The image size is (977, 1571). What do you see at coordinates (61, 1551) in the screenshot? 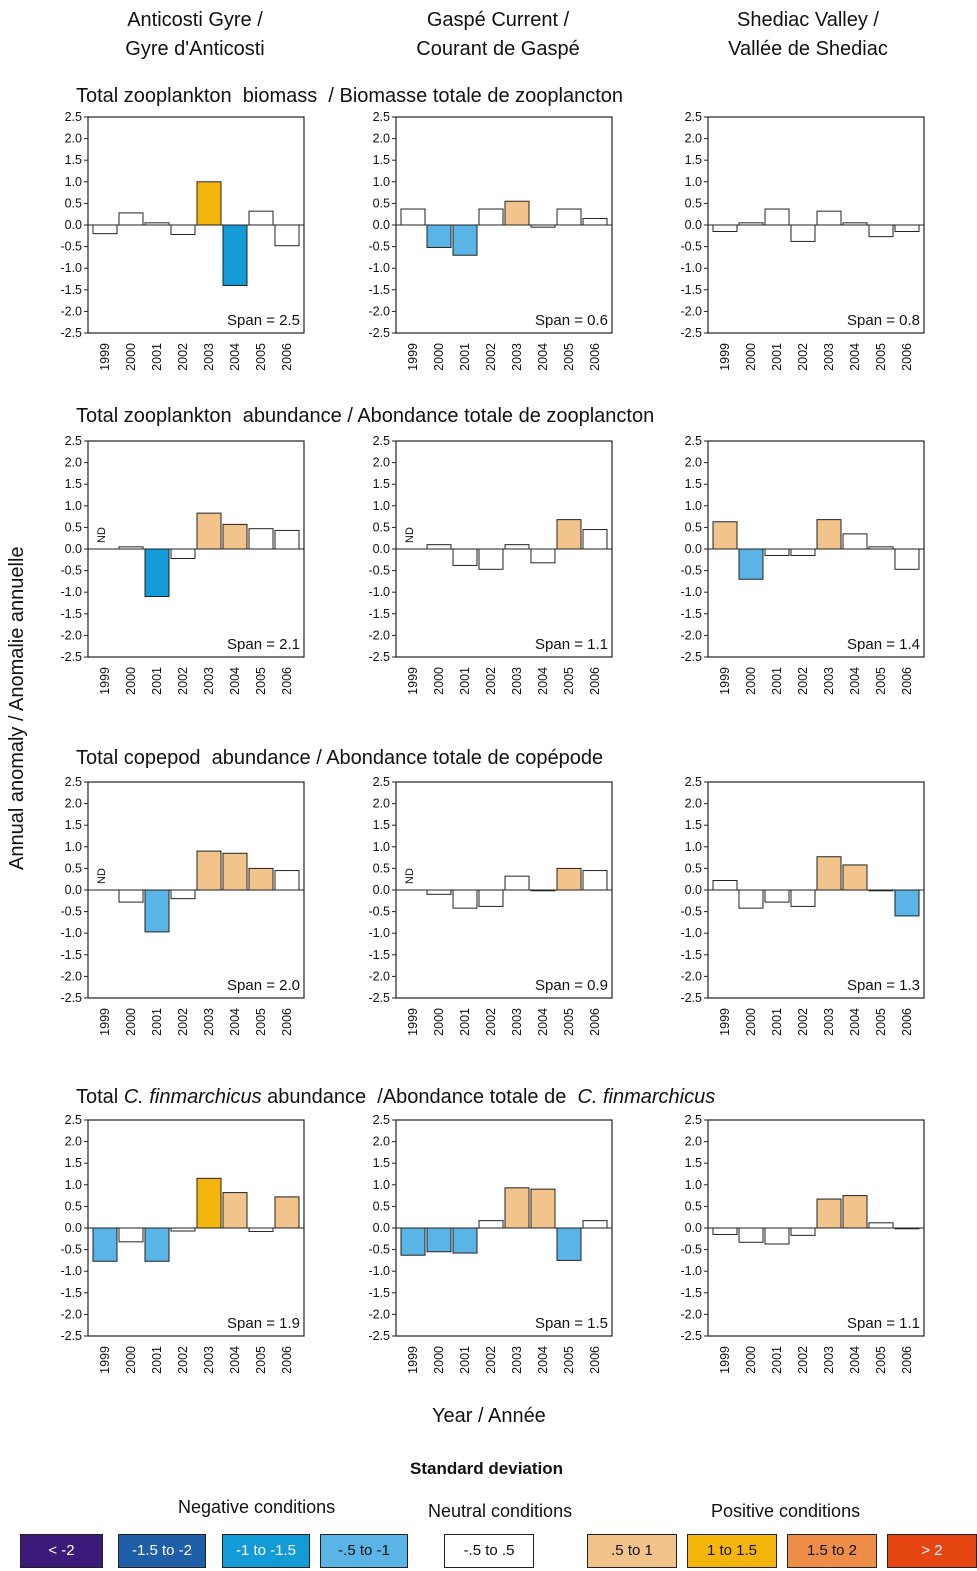
I see `legend-swatch: < -2` at bounding box center [61, 1551].